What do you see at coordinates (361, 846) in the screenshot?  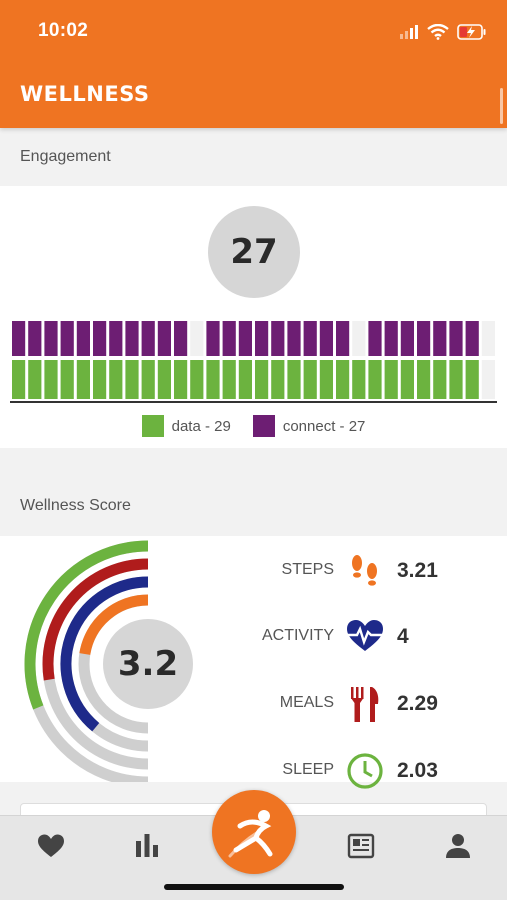 I see `news-icon` at bounding box center [361, 846].